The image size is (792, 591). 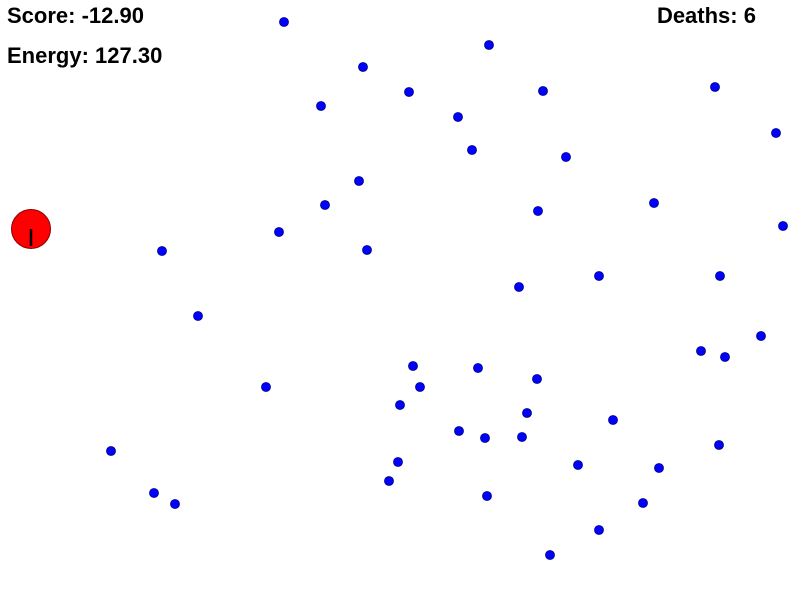 I want to click on deaths-label: Deaths:, so click(x=697, y=15).